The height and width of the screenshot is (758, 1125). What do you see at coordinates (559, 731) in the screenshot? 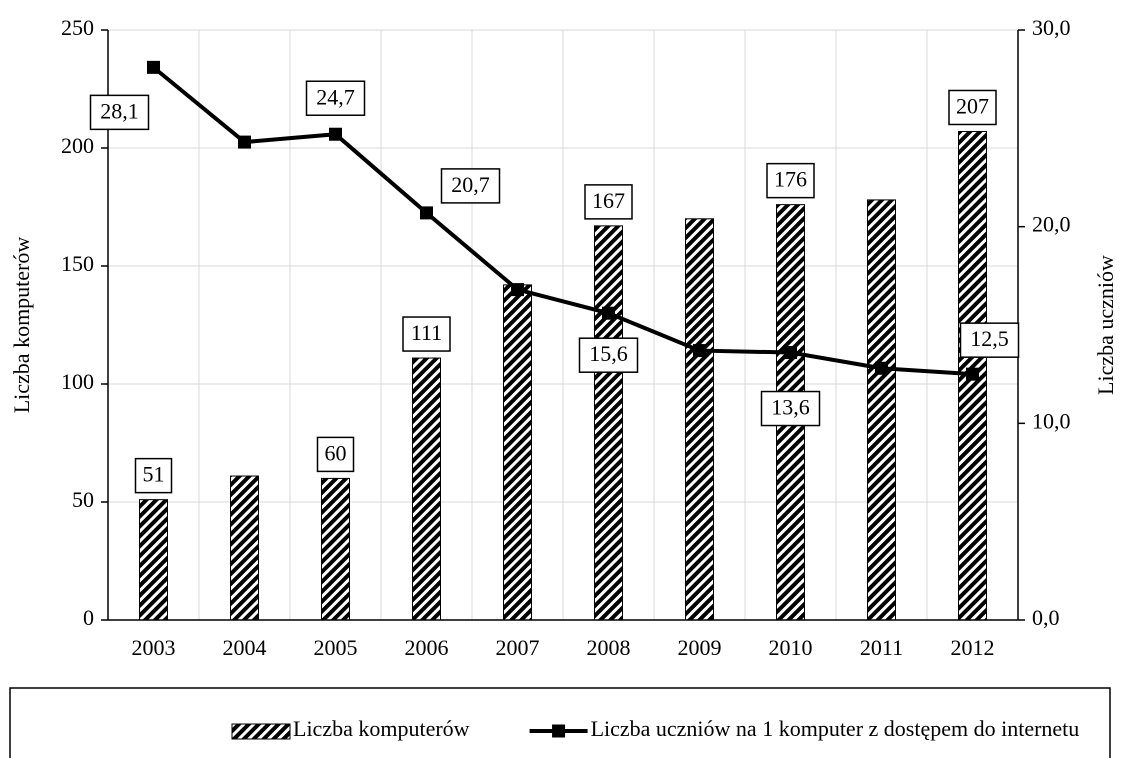
I see `legend-marker` at bounding box center [559, 731].